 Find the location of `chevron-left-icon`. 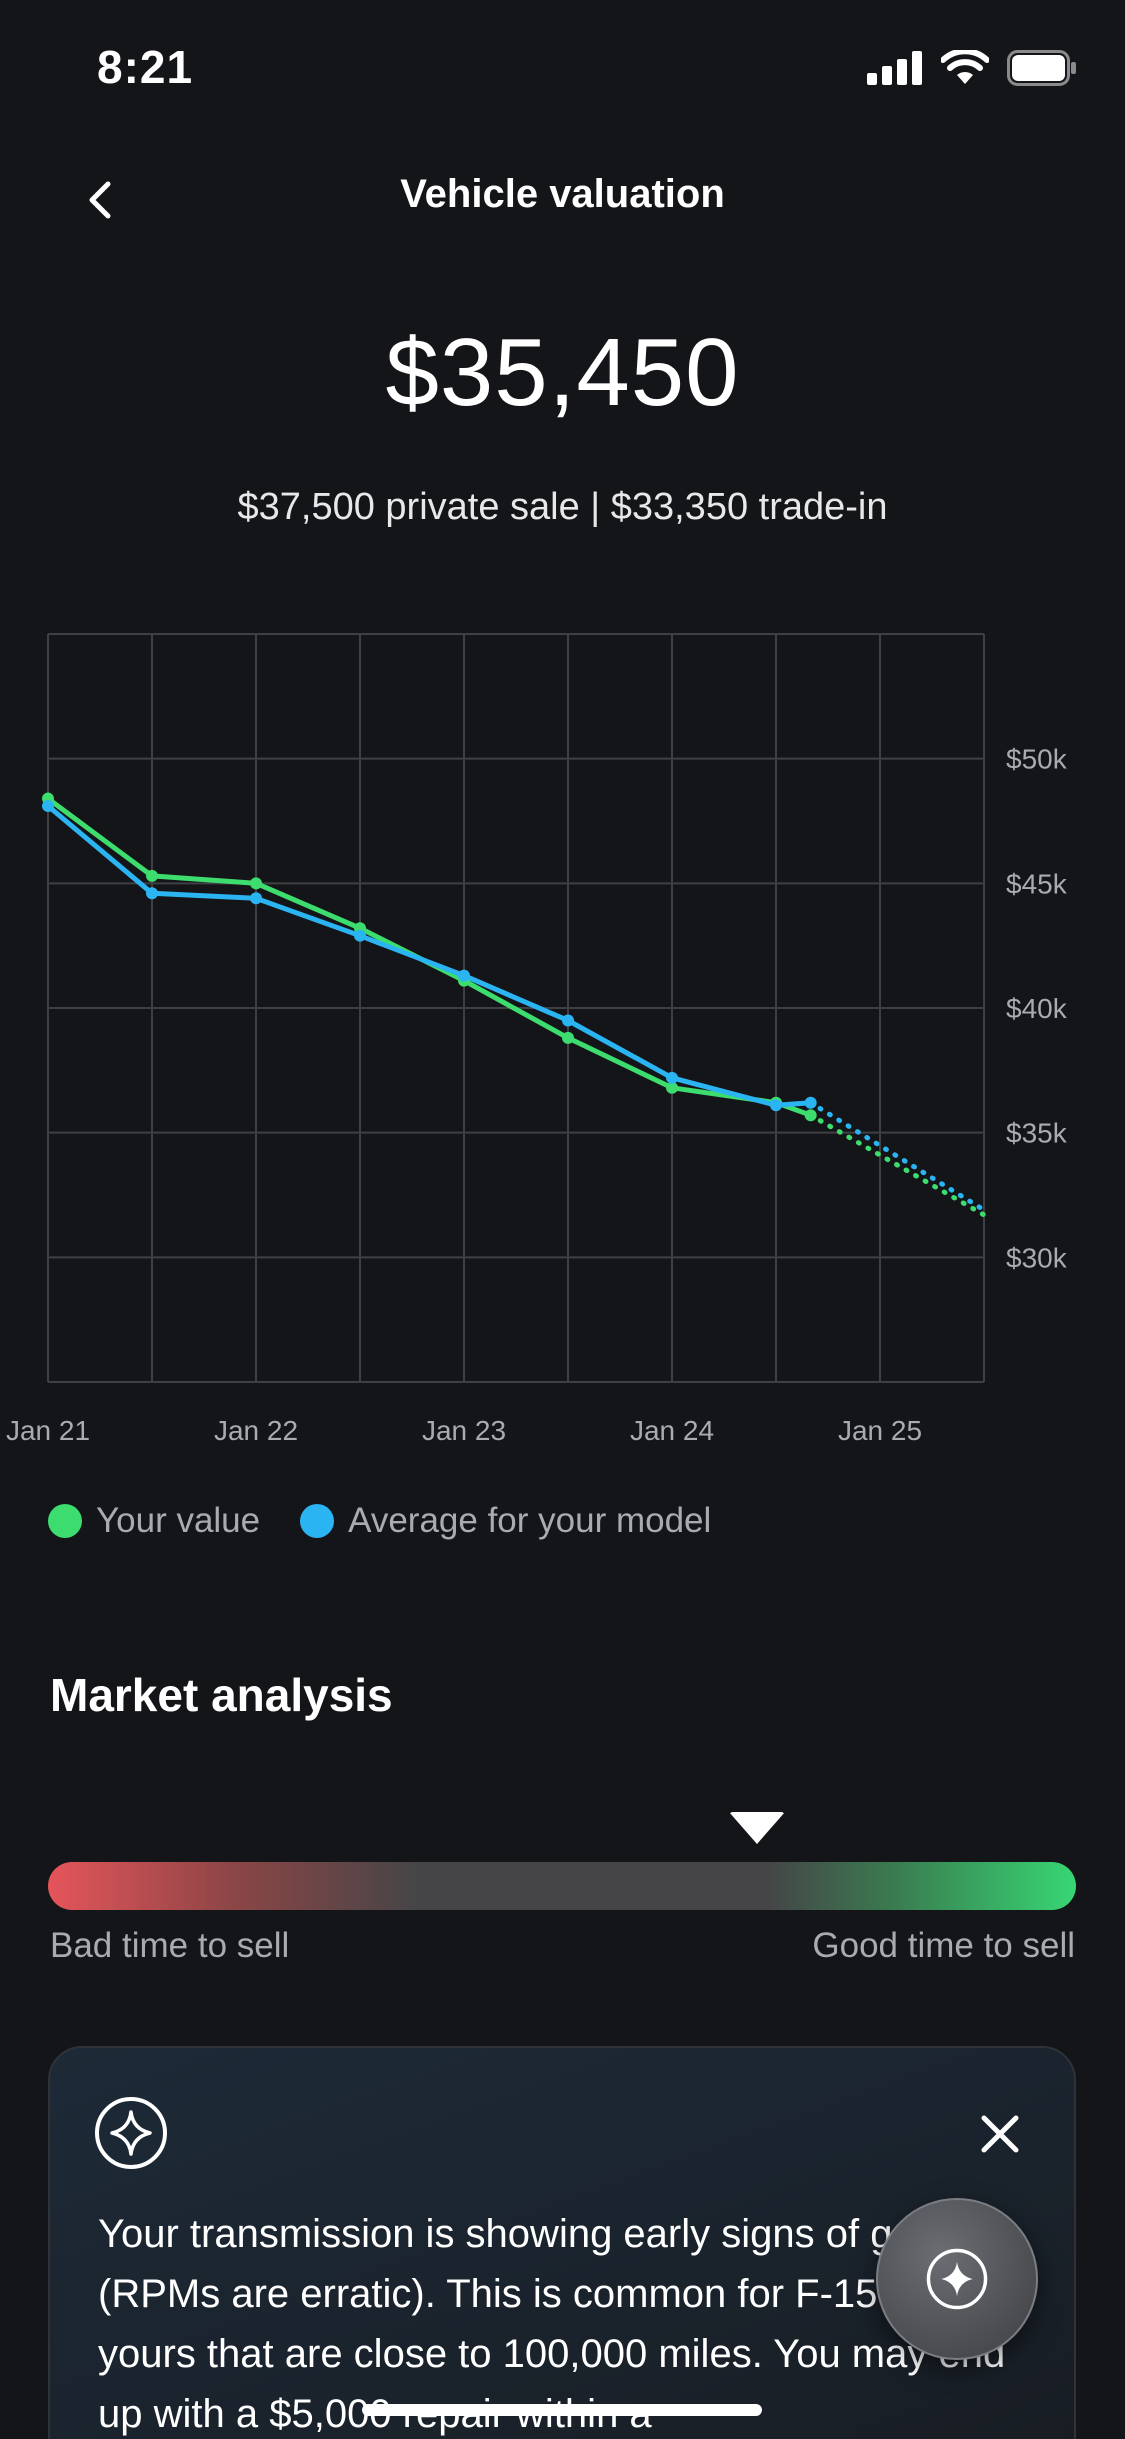

chevron-left-icon is located at coordinates (100, 200).